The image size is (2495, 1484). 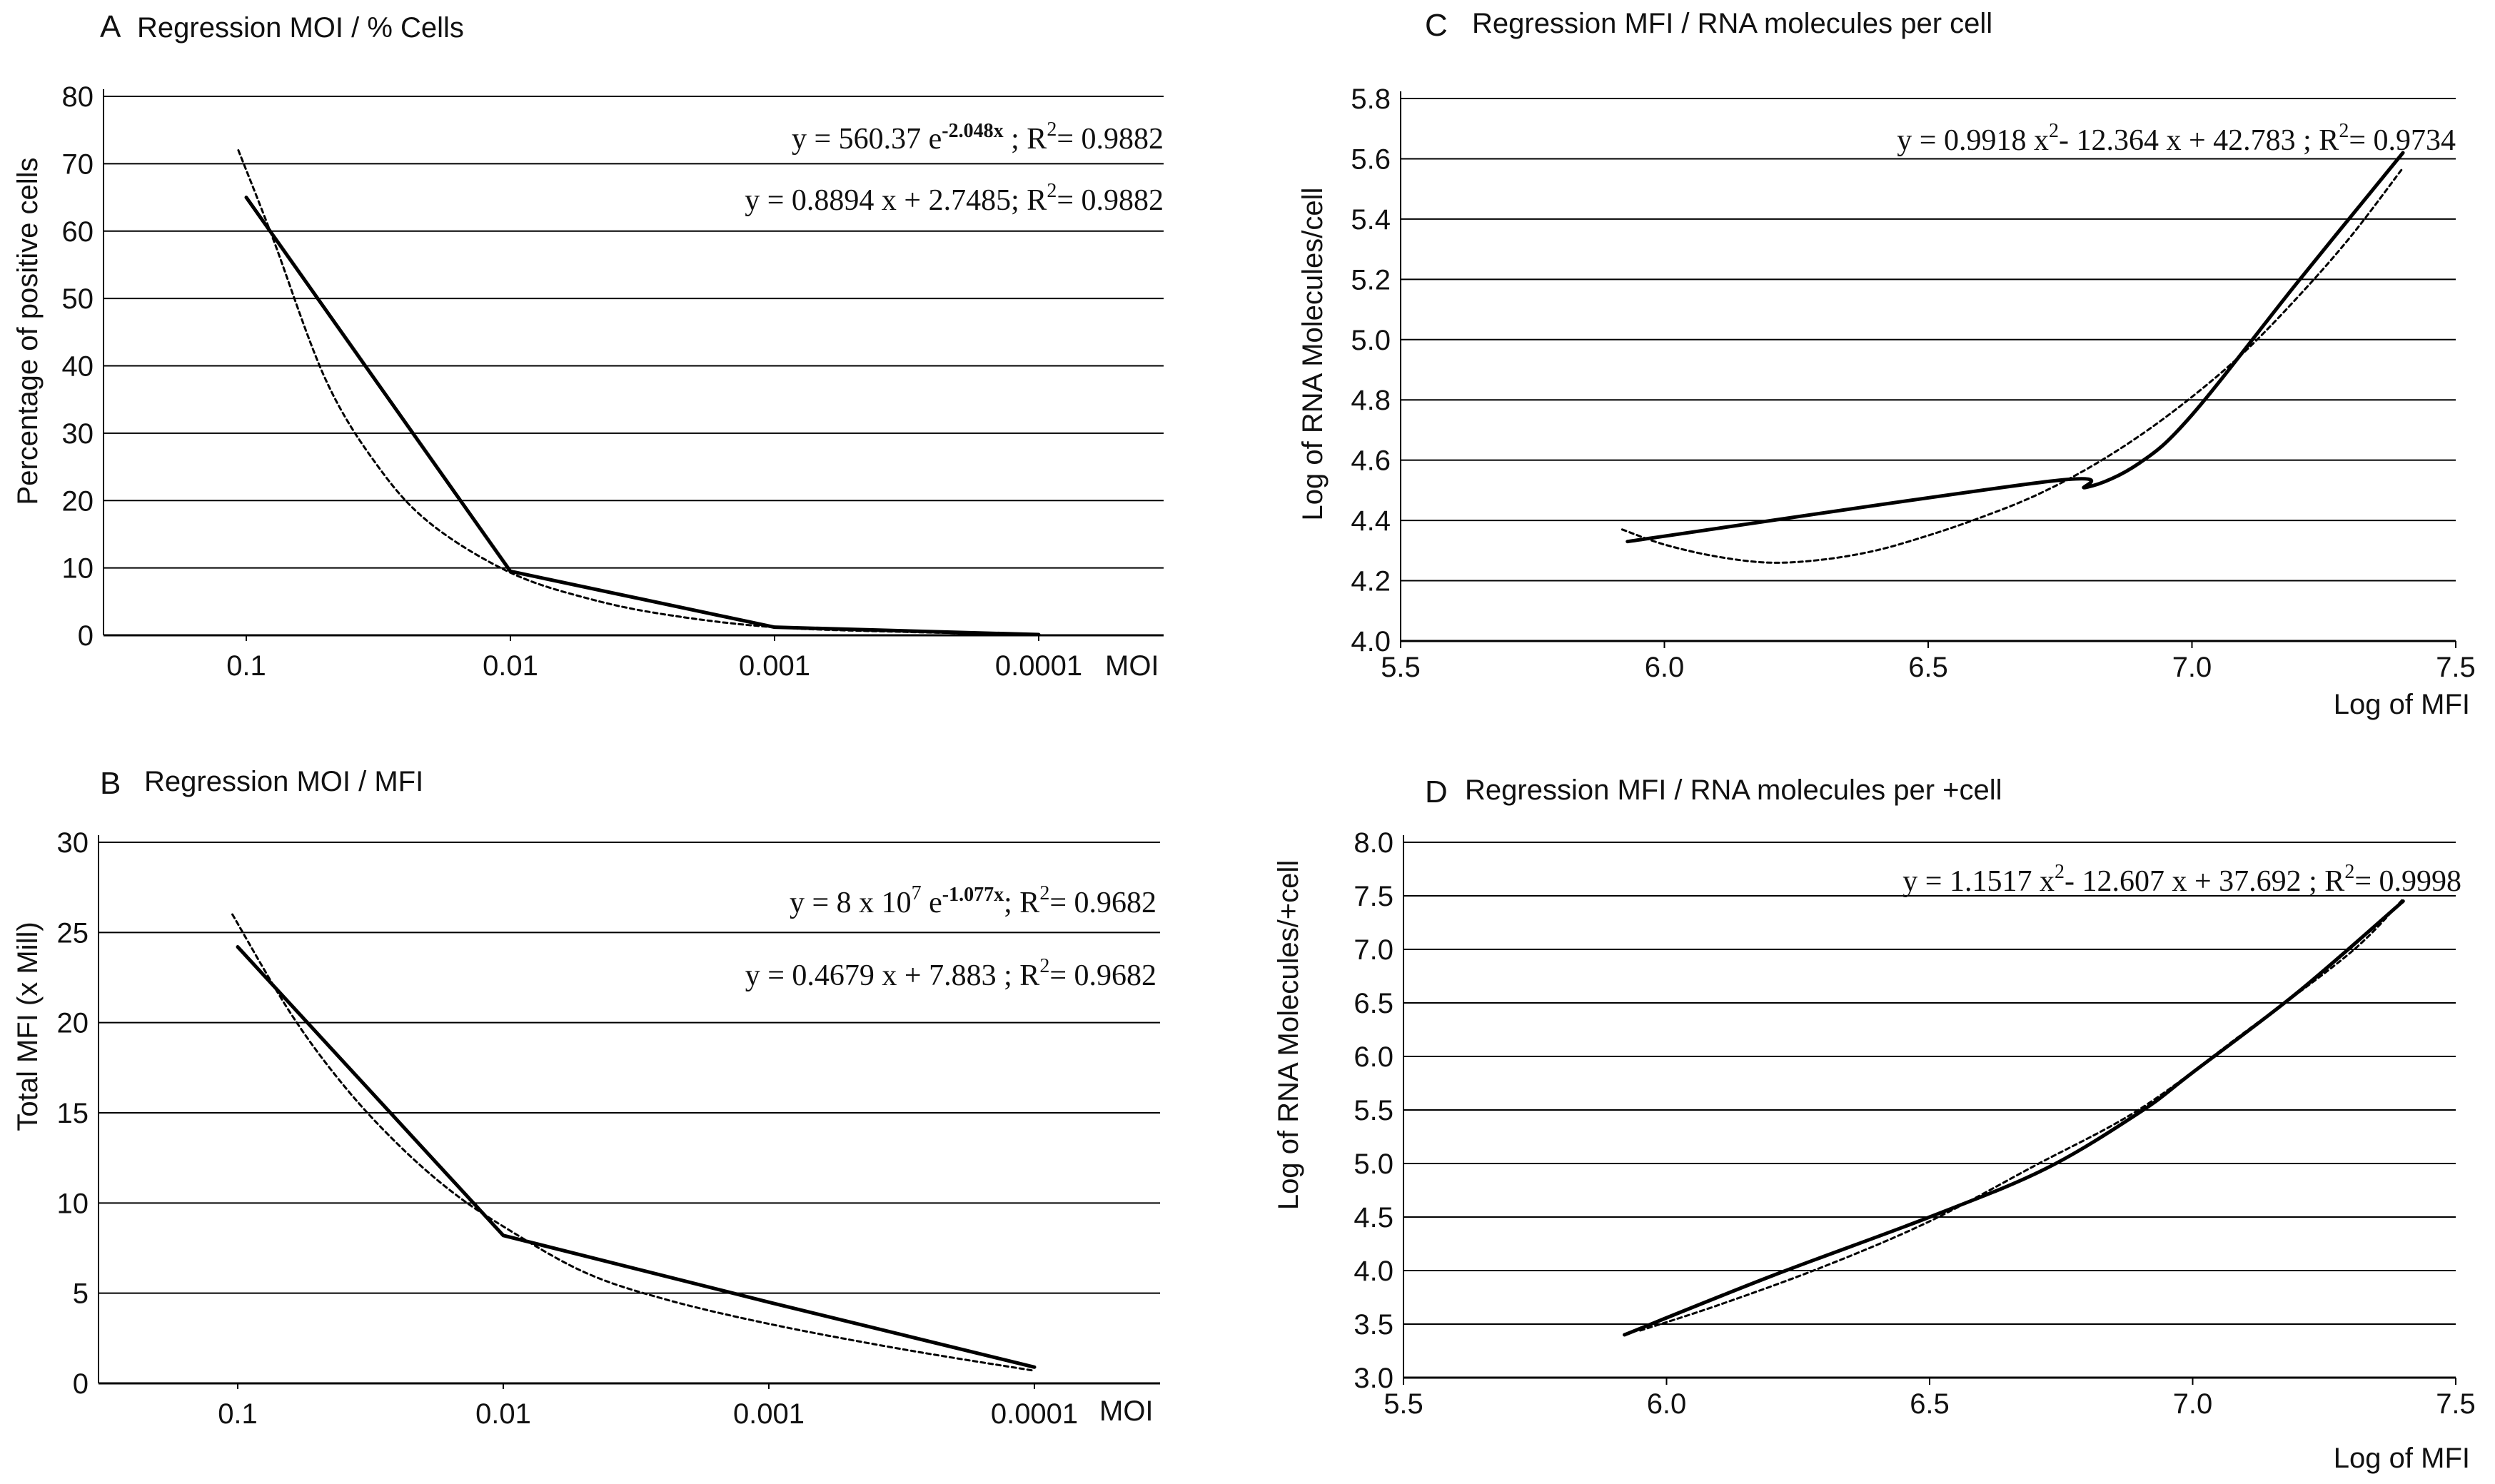 What do you see at coordinates (1928, 667) in the screenshot?
I see `panel-c-xtick-label: 6.5` at bounding box center [1928, 667].